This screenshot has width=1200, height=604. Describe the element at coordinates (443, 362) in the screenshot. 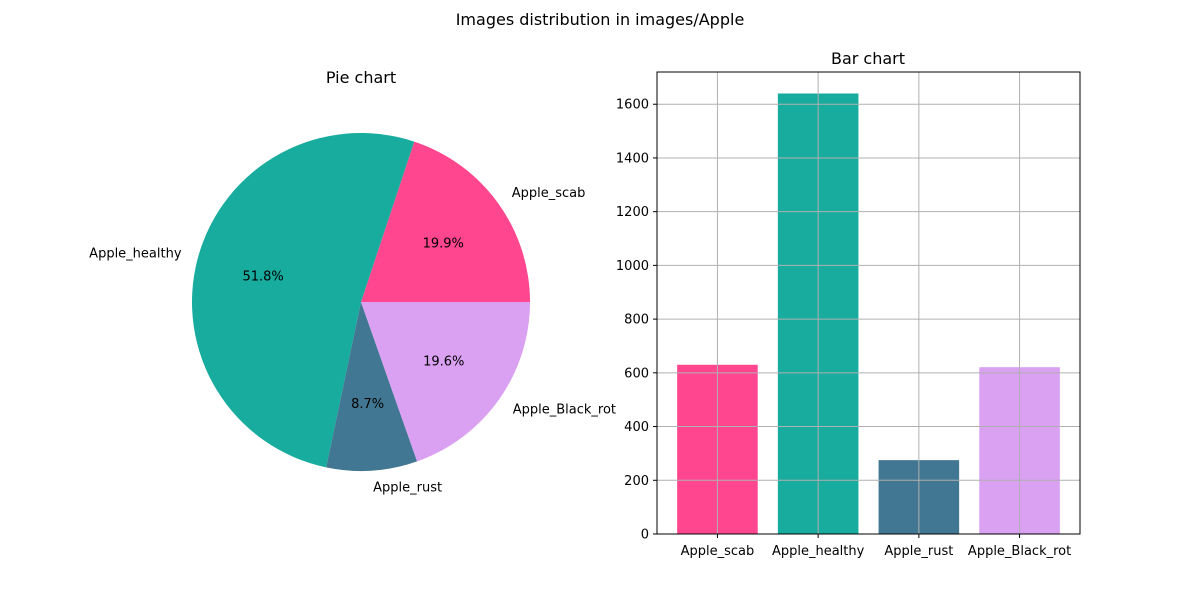

I see `pie-percent-apple-black-rot: 19.6%` at that location.